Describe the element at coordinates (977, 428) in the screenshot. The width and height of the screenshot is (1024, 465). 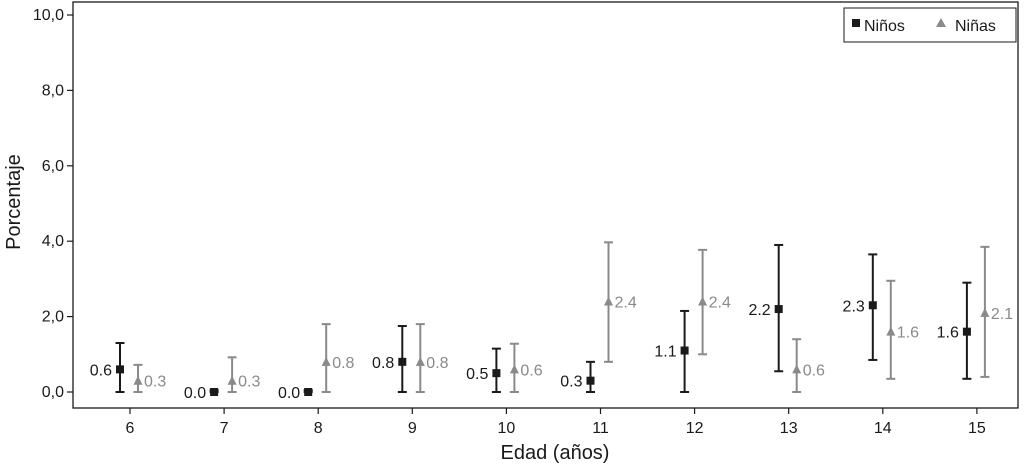
I see `x-tick-label: 15` at that location.